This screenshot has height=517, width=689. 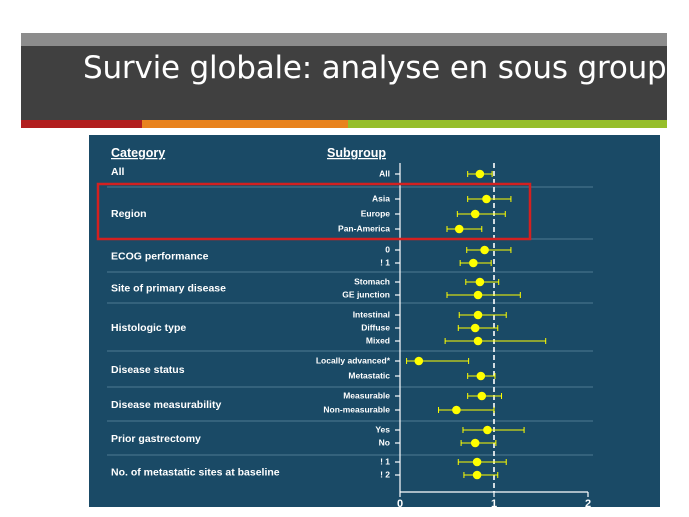 What do you see at coordinates (148, 328) in the screenshot?
I see `category-label: Histologic type` at bounding box center [148, 328].